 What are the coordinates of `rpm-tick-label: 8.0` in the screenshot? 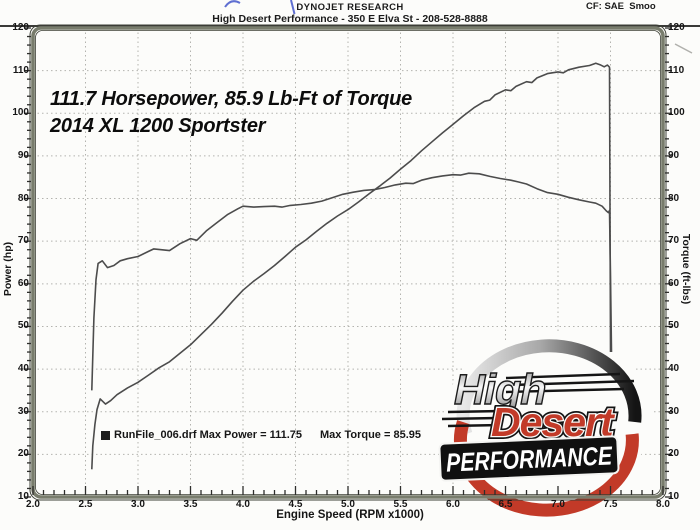 It's located at (663, 504).